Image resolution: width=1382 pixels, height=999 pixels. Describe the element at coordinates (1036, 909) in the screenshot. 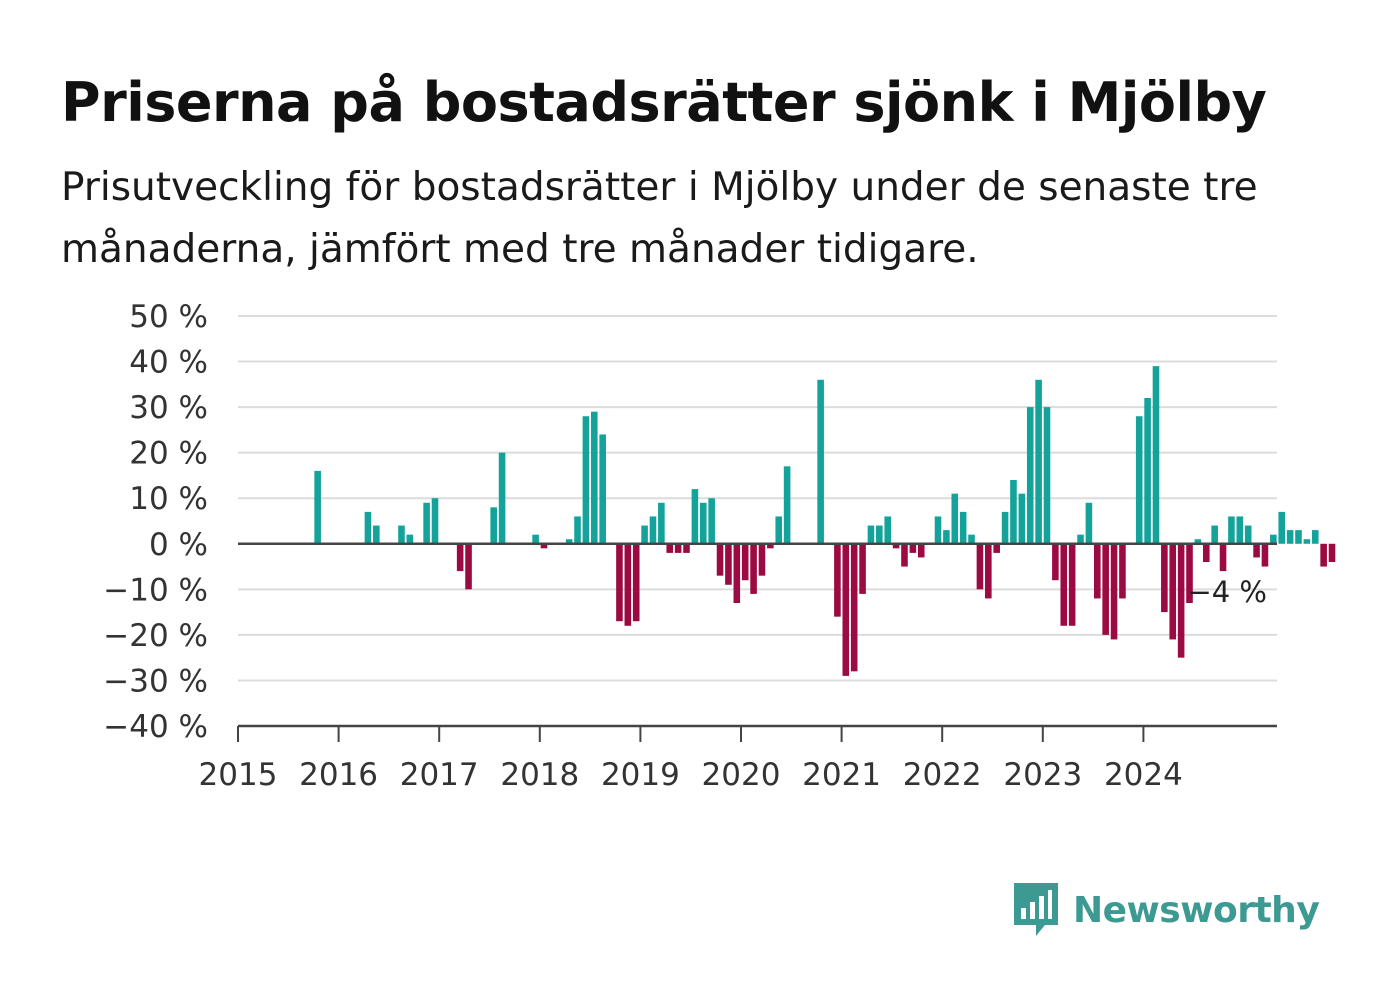

I see `newsworthy-logo-icon` at that location.